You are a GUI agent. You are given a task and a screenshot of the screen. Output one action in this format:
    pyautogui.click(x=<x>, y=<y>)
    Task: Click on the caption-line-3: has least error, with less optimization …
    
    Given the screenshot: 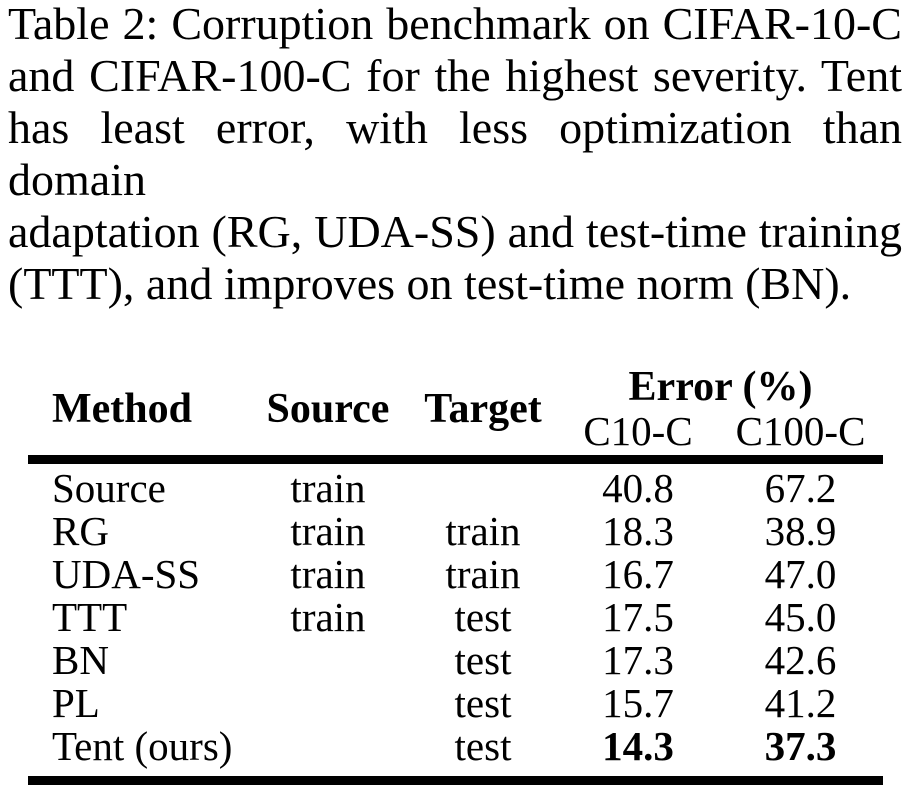 What is the action you would take?
    pyautogui.click(x=455, y=153)
    